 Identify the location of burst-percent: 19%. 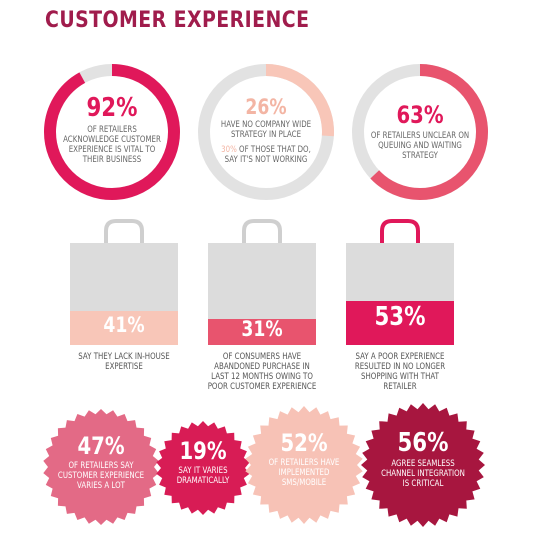
(203, 451).